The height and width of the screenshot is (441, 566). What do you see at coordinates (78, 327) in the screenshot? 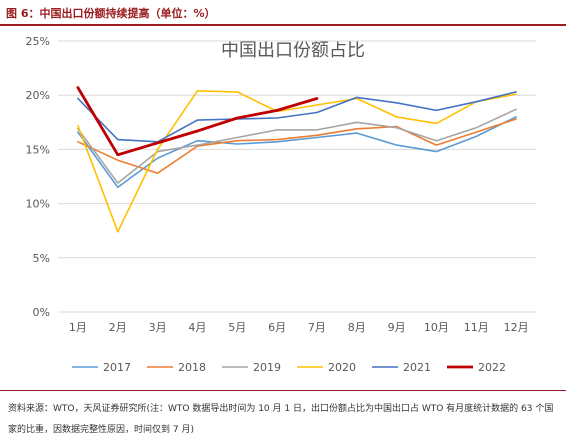
I see `x-tick-label: 1月` at bounding box center [78, 327].